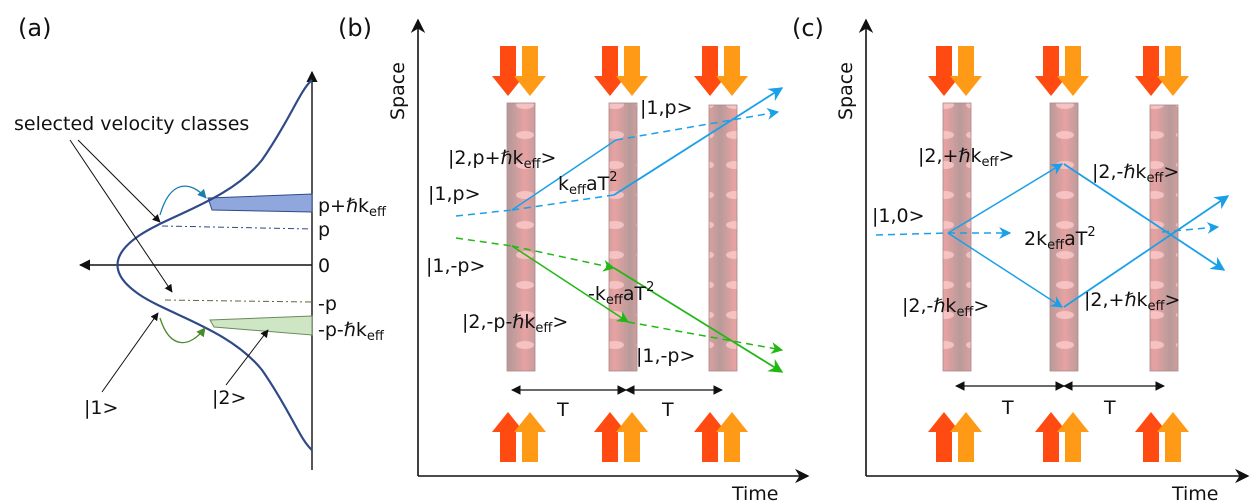 The height and width of the screenshot is (504, 1256). I want to click on phase-upper: keffaT2, so click(588, 184).